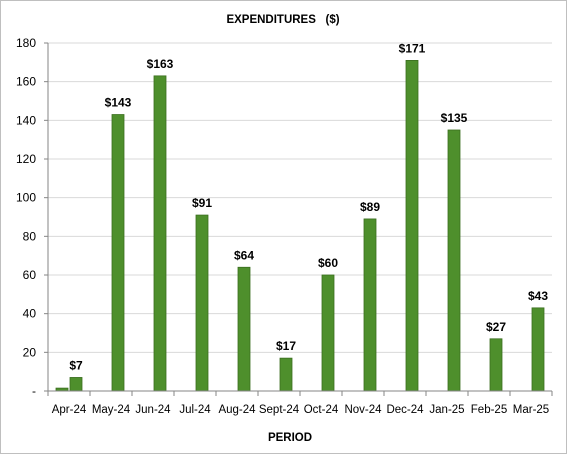 Image resolution: width=567 pixels, height=454 pixels. I want to click on data-label: $135, so click(454, 118).